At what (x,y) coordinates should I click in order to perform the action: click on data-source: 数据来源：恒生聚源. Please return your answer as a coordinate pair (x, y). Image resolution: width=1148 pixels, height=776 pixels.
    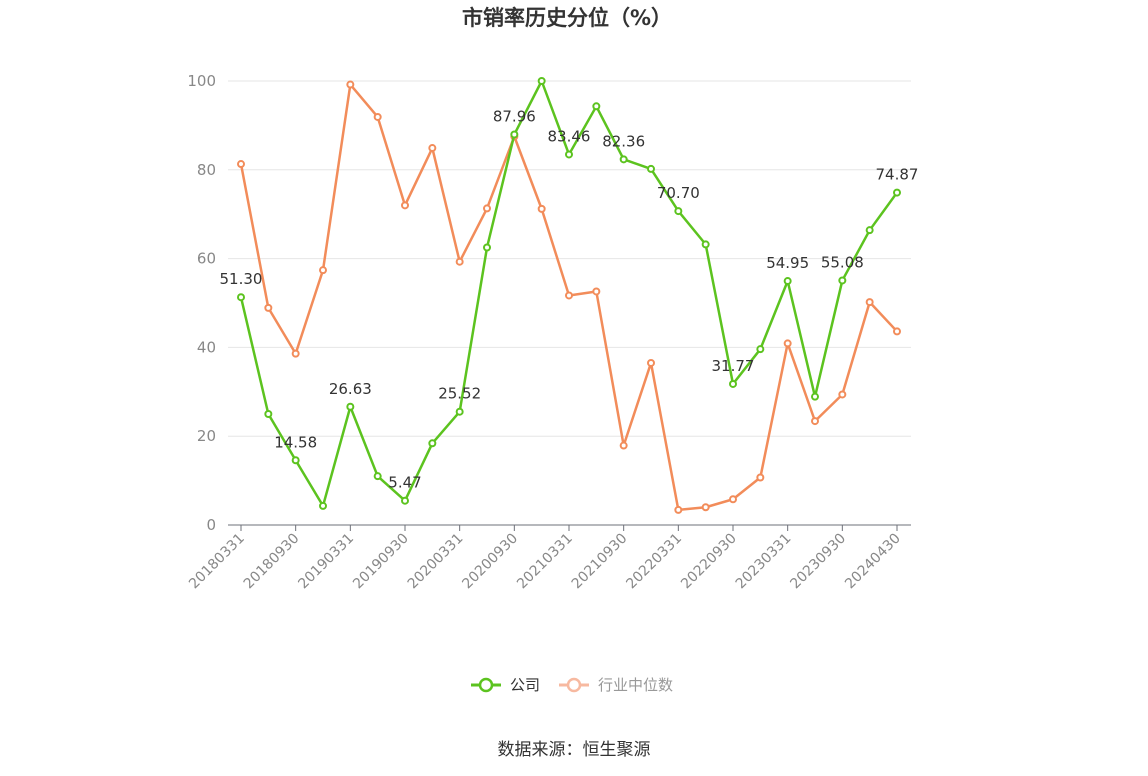
    Looking at the image, I should click on (574, 750).